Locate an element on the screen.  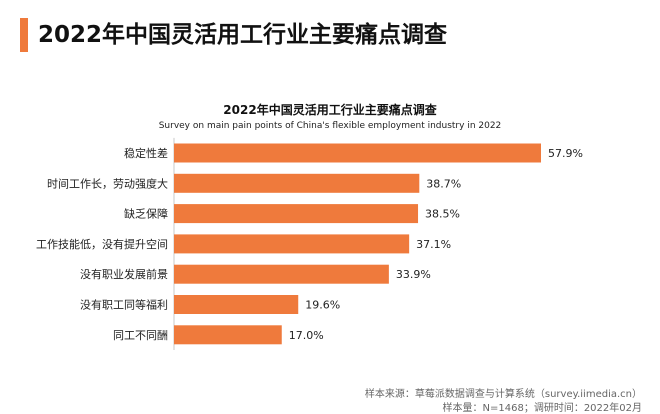
value-label: 38.5% is located at coordinates (442, 214).